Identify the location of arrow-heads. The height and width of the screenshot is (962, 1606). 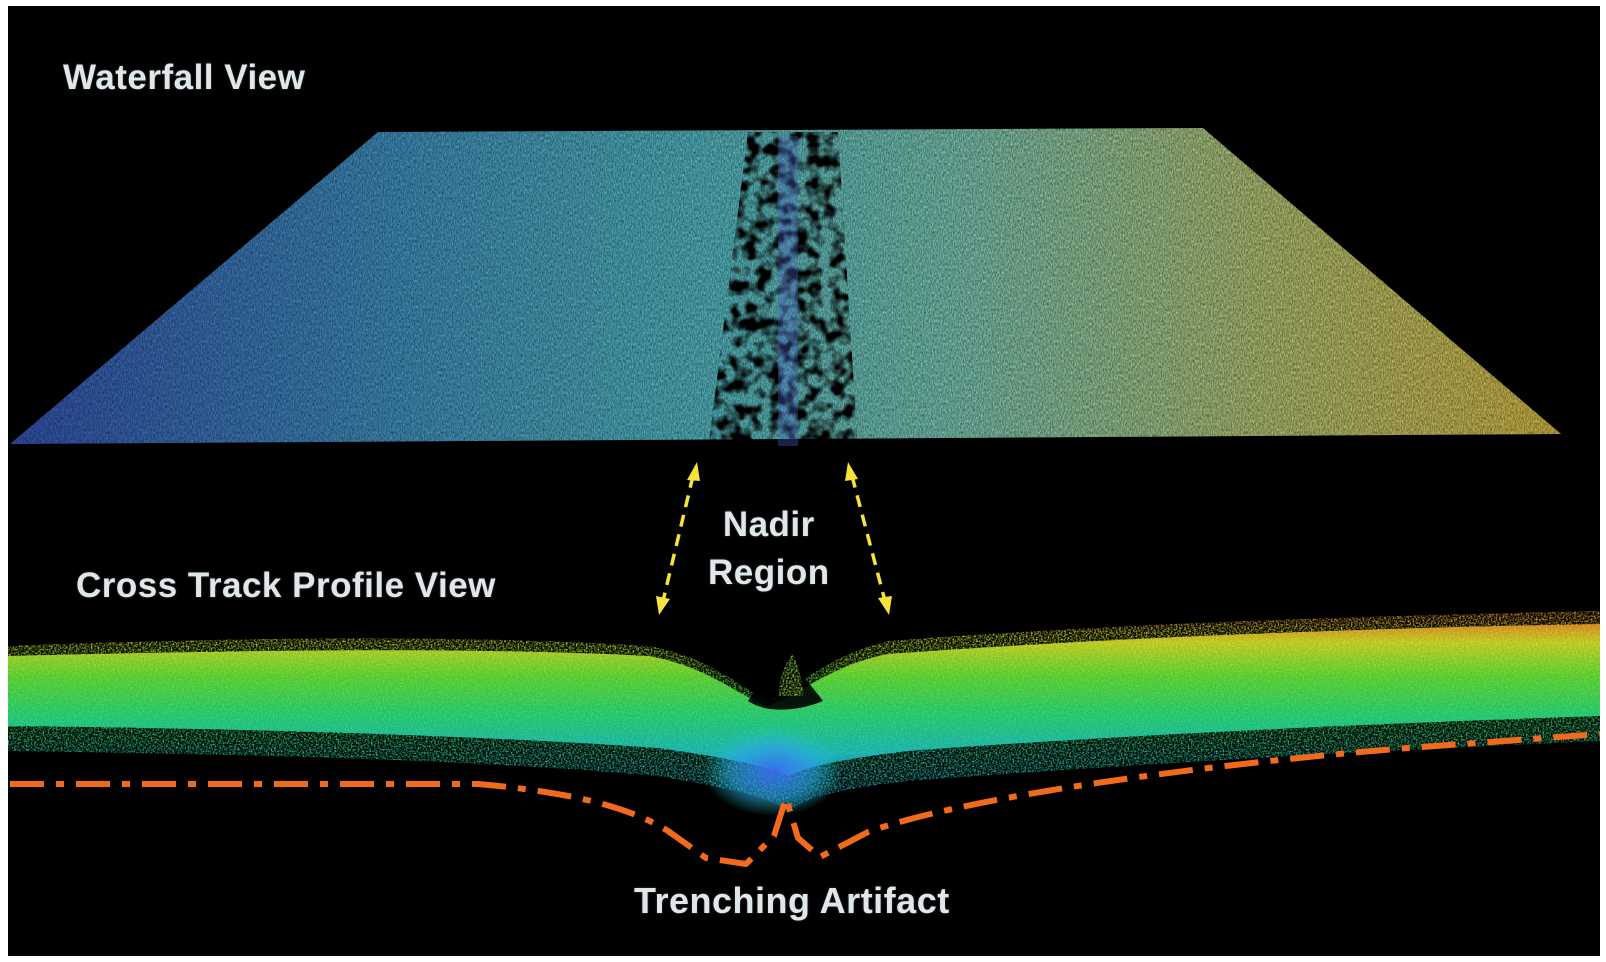
(774, 538).